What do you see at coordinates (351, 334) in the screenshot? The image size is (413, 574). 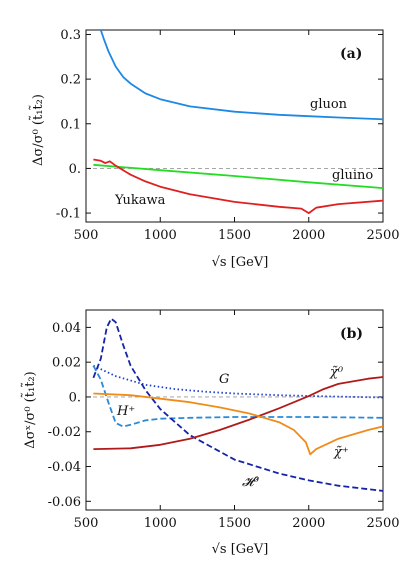 I see `panel-label-b: (b)` at bounding box center [351, 334].